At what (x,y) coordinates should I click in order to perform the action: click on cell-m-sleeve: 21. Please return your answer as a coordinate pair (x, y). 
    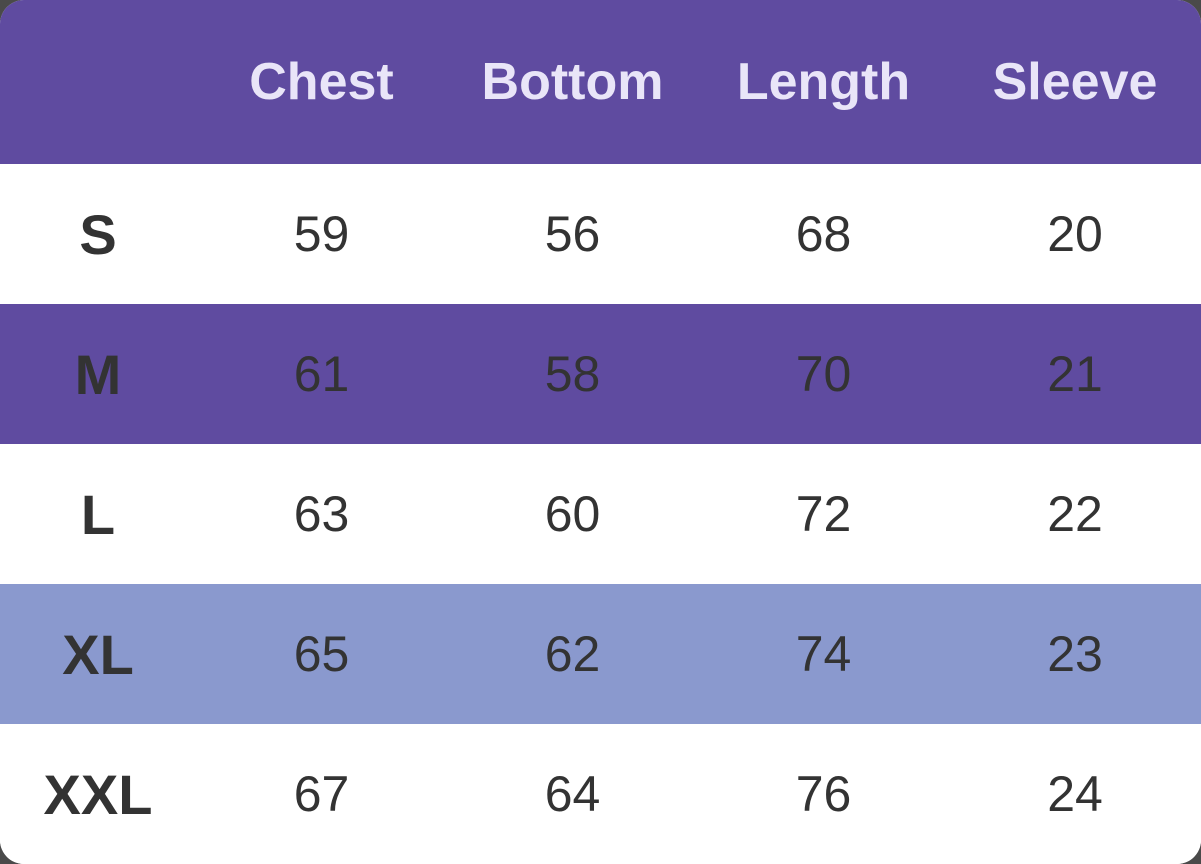
    Looking at the image, I should click on (1075, 374).